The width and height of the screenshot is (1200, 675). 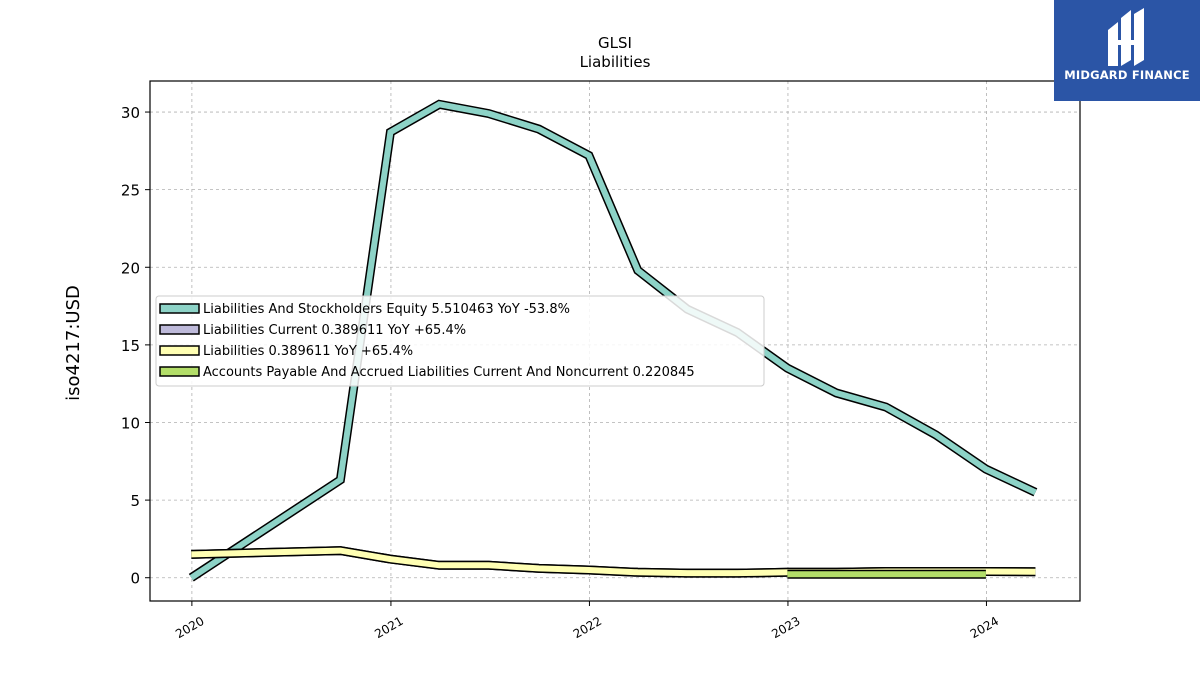 I want to click on legend-label: Liabilities 0.389611 YoY +65.4%, so click(x=308, y=351).